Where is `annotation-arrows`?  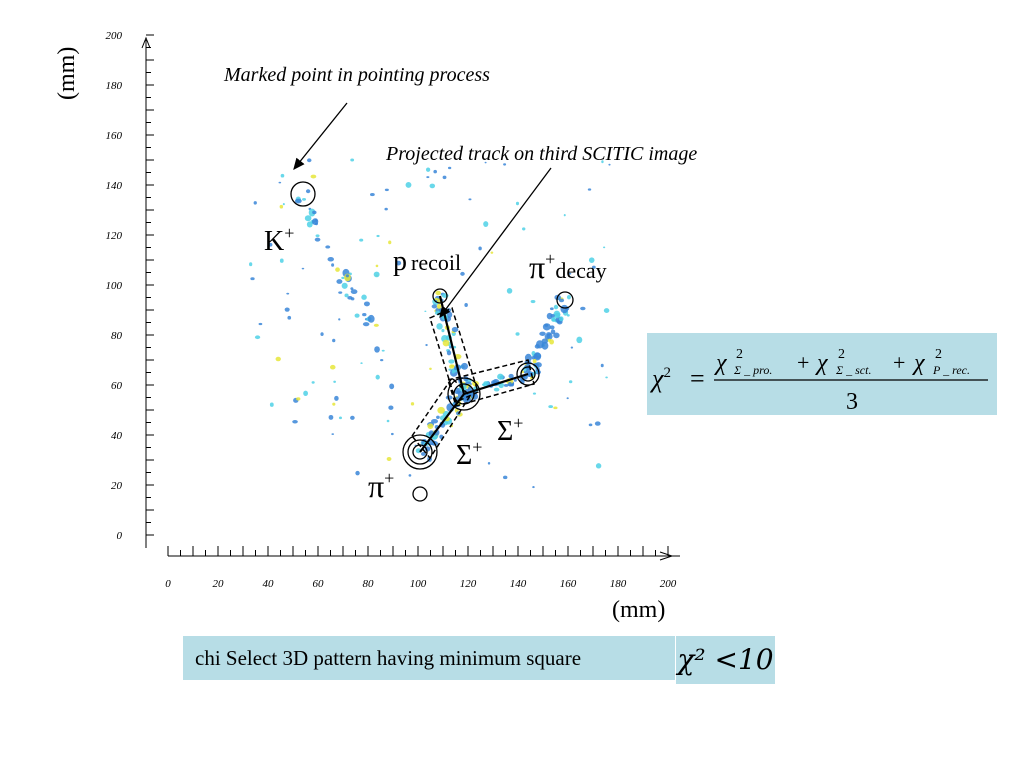
annotation-arrows is located at coordinates (422, 210).